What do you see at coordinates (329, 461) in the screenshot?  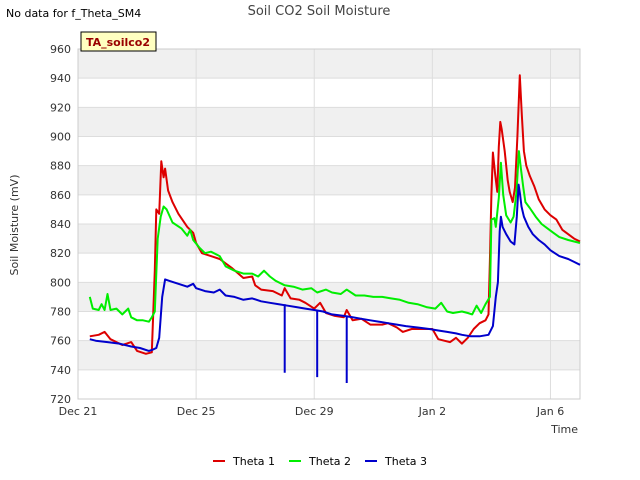 I see `legend-label: Theta 2` at bounding box center [329, 461].